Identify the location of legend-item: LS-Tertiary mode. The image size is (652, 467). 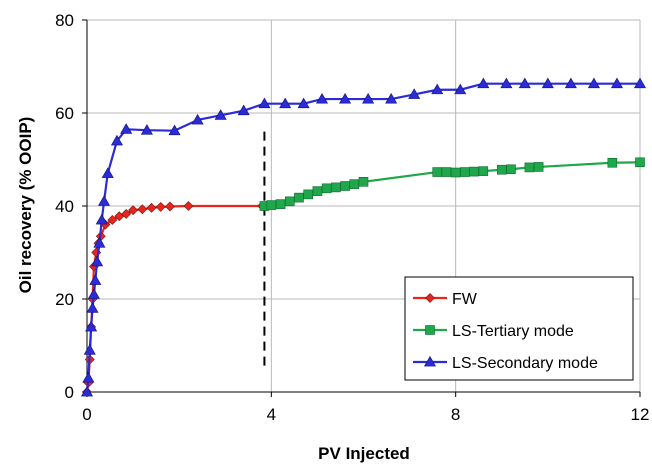
(493, 331).